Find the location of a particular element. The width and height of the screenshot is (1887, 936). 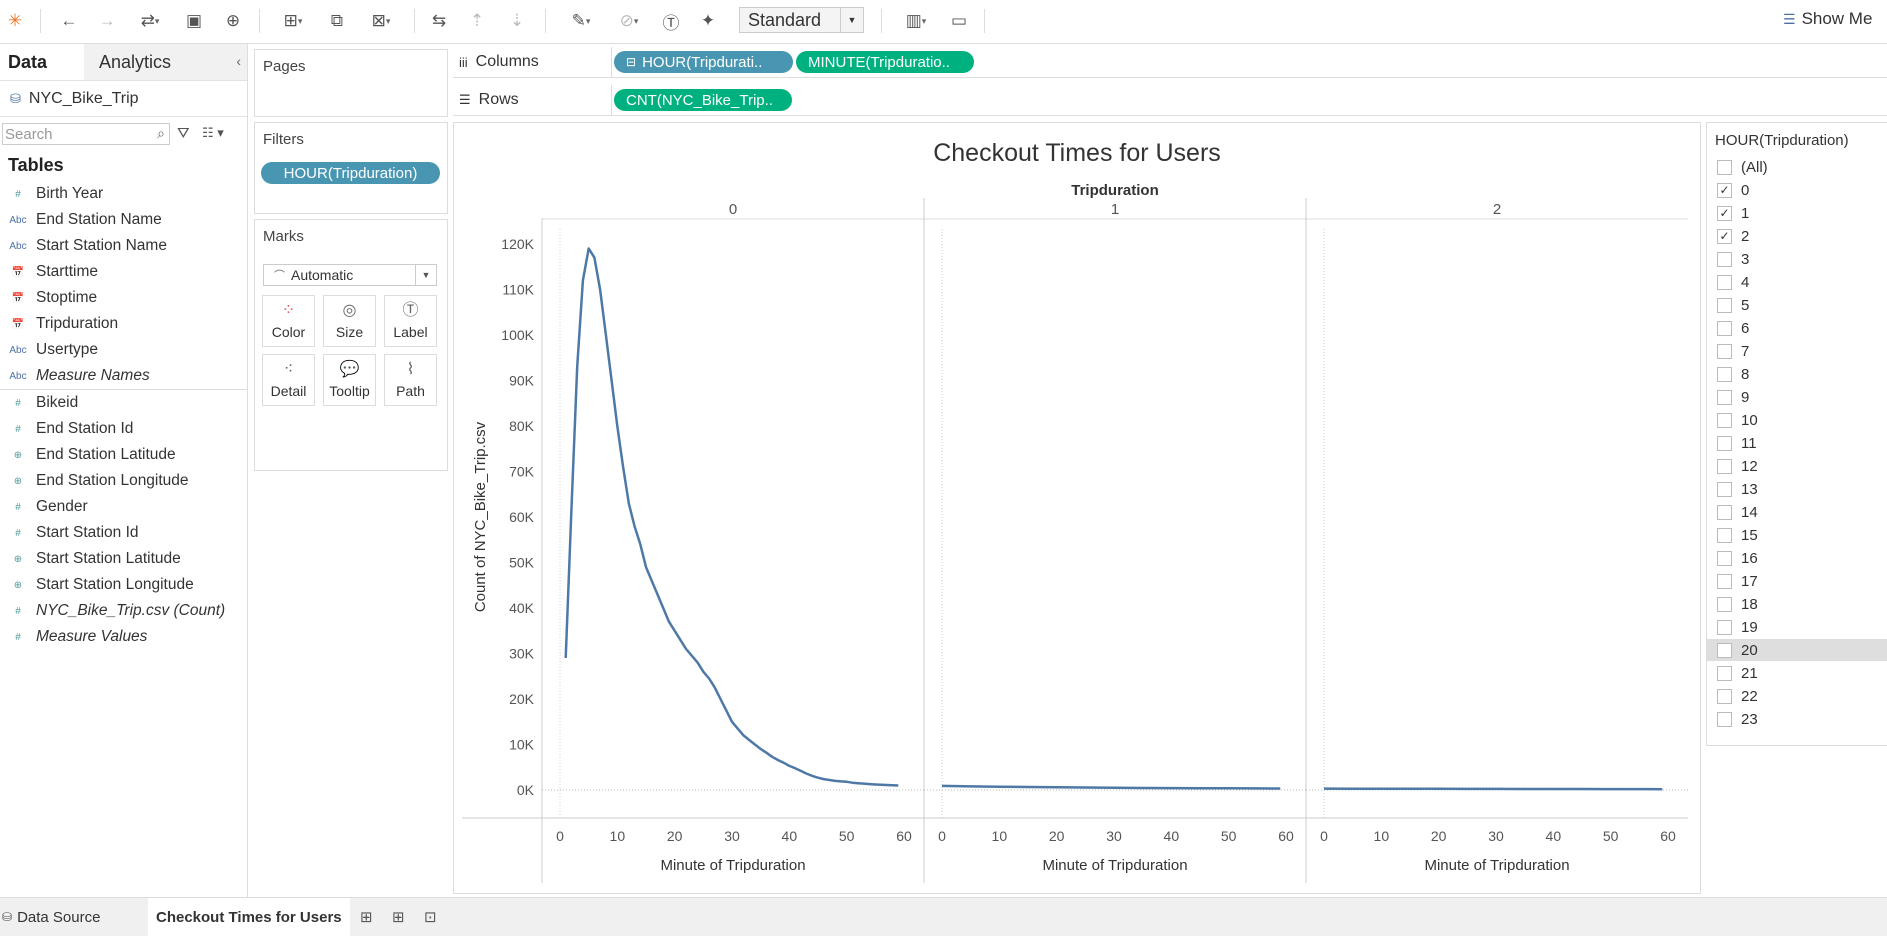

tableau-logo-icon: ✳ is located at coordinates (15, 20).